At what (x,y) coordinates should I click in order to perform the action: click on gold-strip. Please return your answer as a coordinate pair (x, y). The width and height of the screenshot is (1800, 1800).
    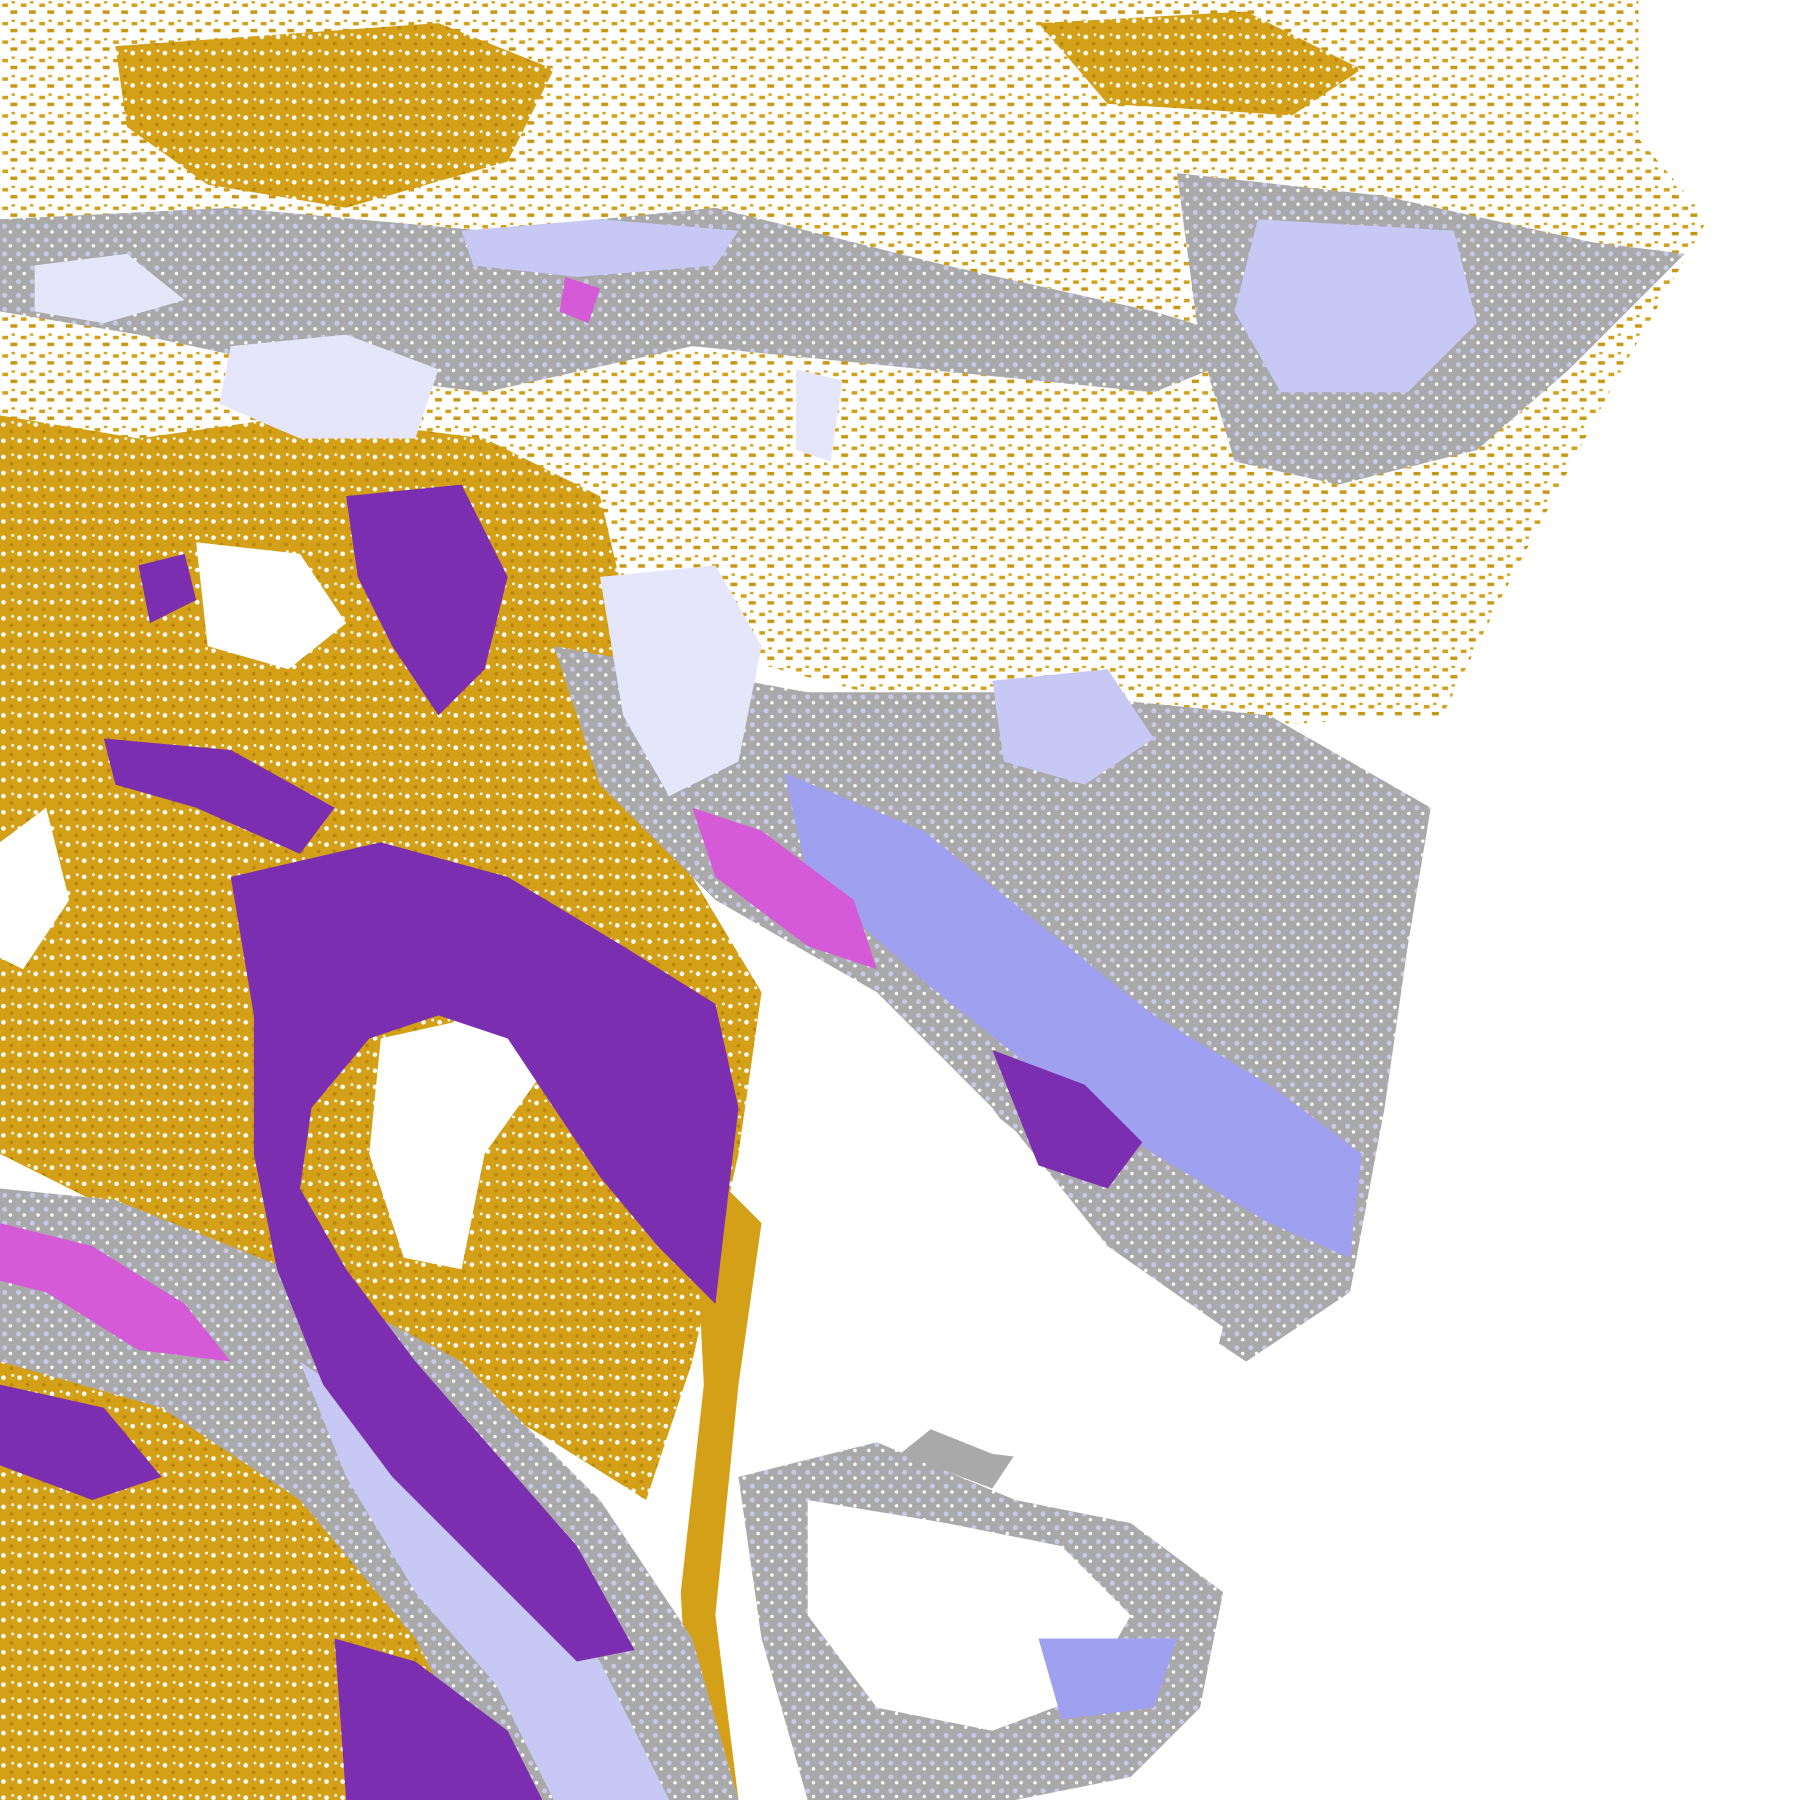
    Looking at the image, I should click on (721, 1476).